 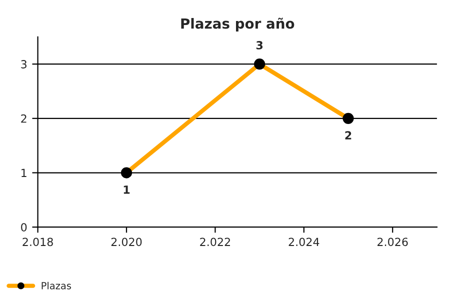 What do you see at coordinates (348, 135) in the screenshot?
I see `data-label: 2` at bounding box center [348, 135].